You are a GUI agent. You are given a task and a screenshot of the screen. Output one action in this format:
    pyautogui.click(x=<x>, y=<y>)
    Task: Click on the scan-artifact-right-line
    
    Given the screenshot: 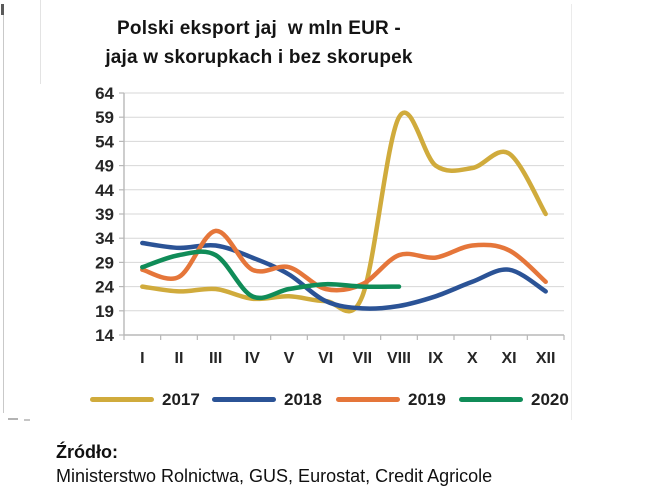 What is the action you would take?
    pyautogui.click(x=571, y=212)
    